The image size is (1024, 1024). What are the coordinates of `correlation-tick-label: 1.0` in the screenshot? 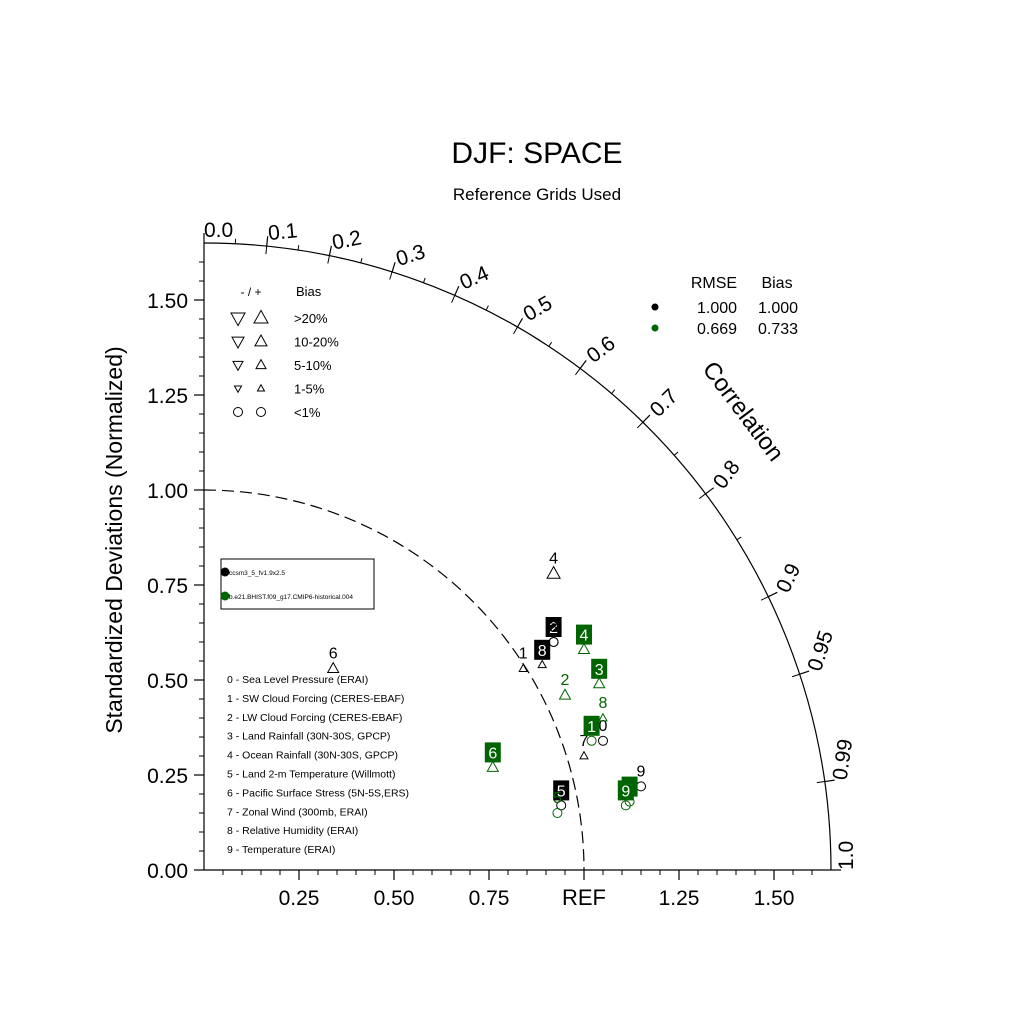 It's located at (846, 855).